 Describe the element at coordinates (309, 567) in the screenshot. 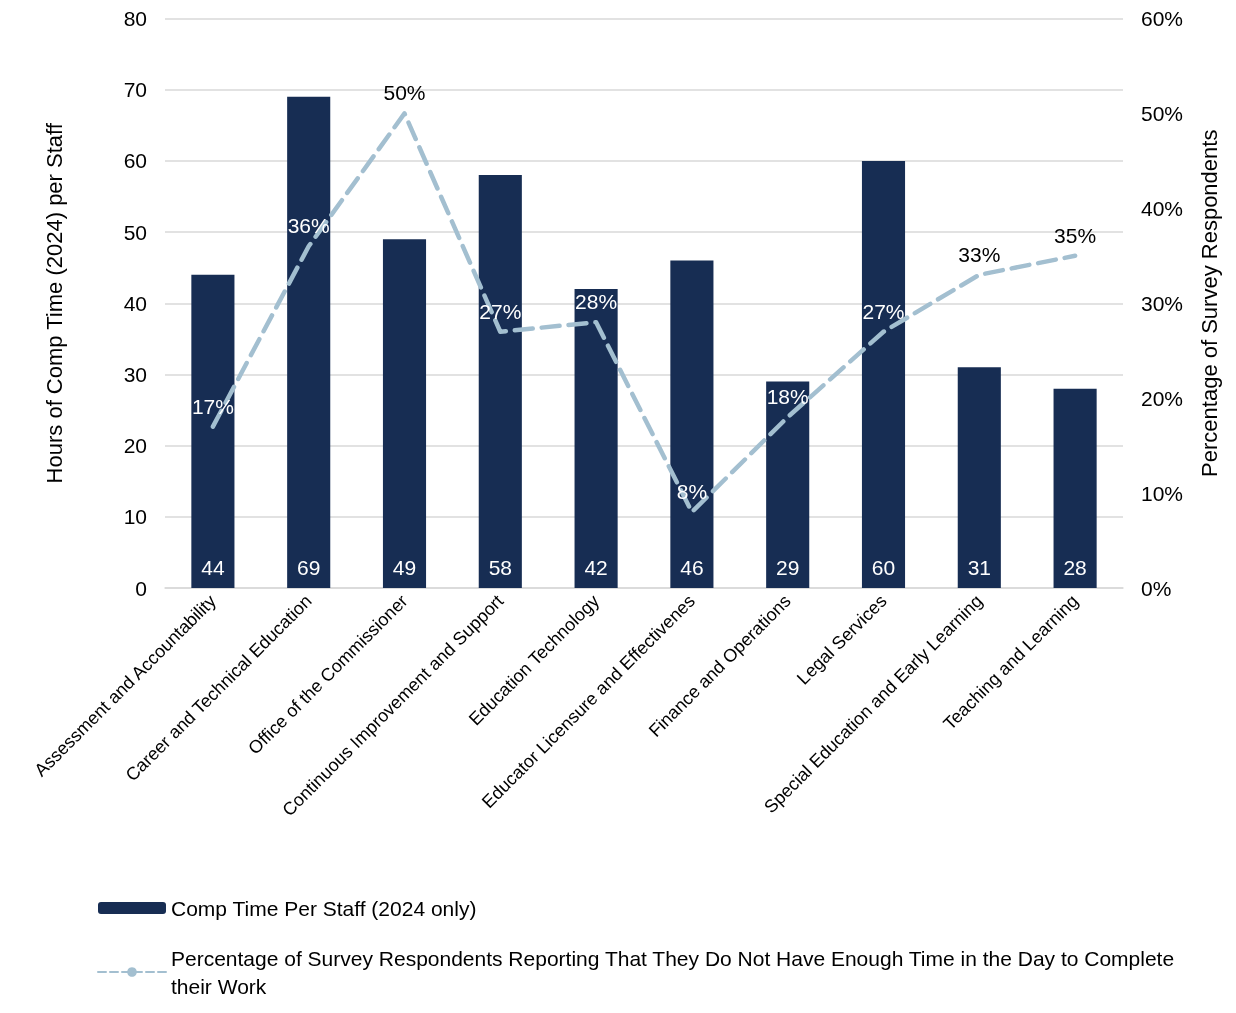

I see `data-label: 69` at that location.